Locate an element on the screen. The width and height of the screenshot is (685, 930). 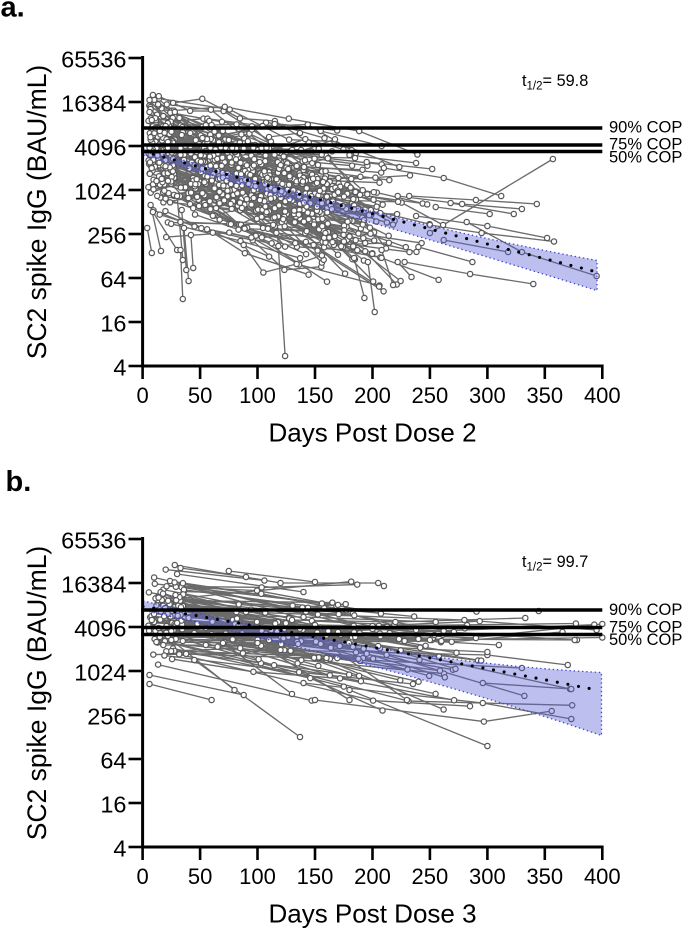
svg-text: b. is located at coordinates (19, 482).